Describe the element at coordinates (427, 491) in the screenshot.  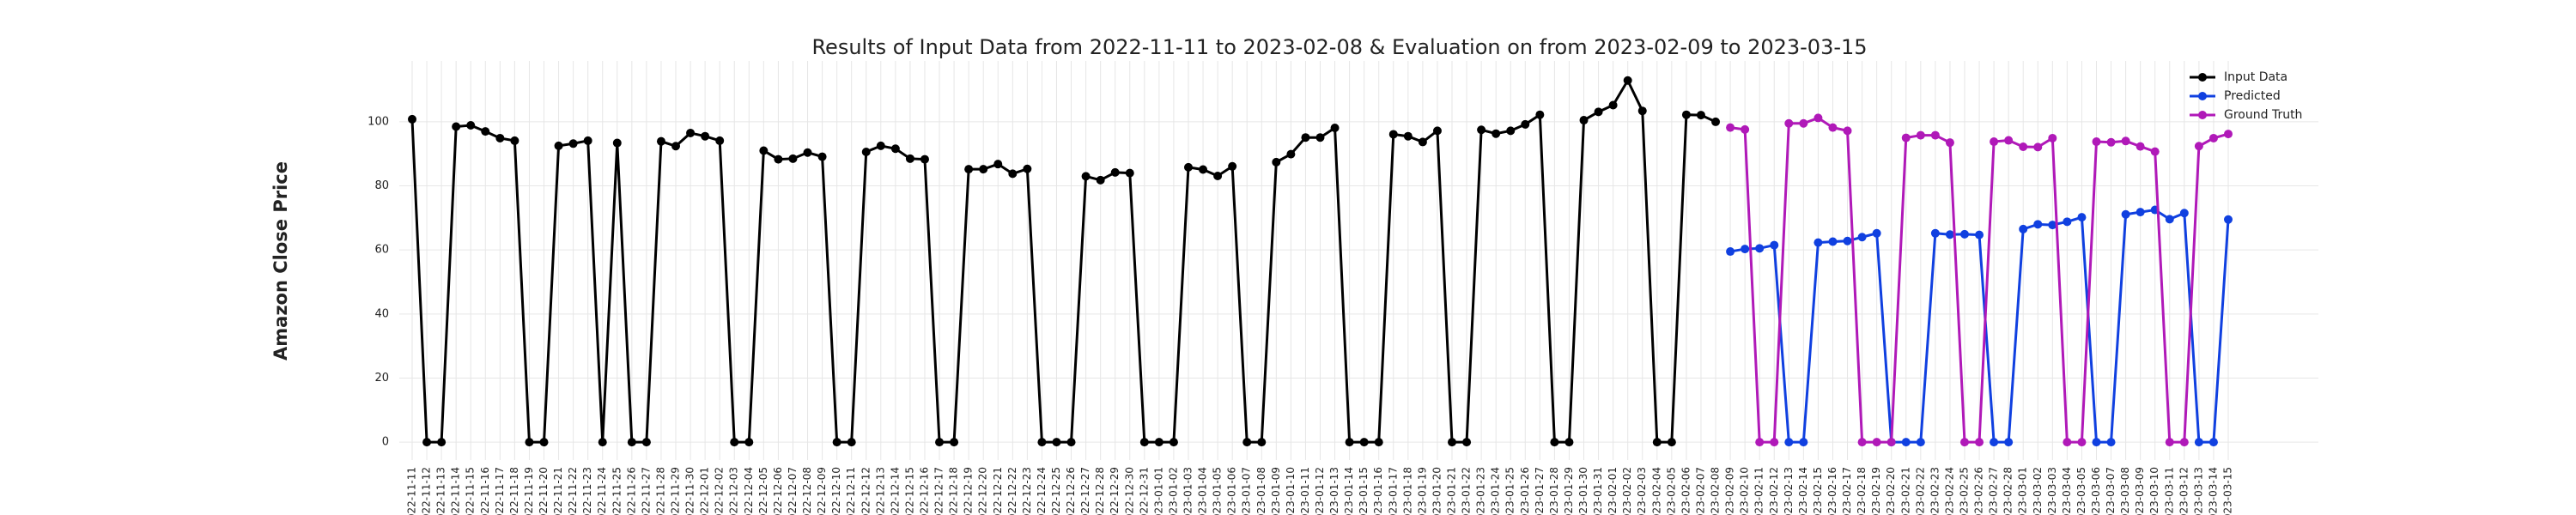
I see `x-tick-label: 2022-11-12` at that location.